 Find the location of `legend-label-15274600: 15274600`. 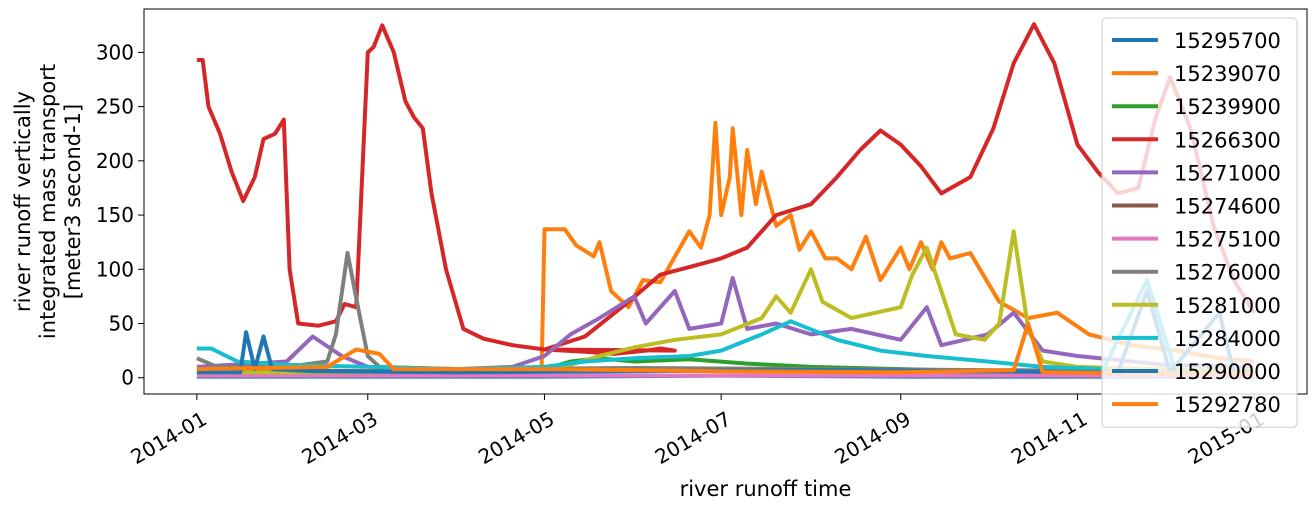

legend-label-15274600: 15274600 is located at coordinates (1227, 207).